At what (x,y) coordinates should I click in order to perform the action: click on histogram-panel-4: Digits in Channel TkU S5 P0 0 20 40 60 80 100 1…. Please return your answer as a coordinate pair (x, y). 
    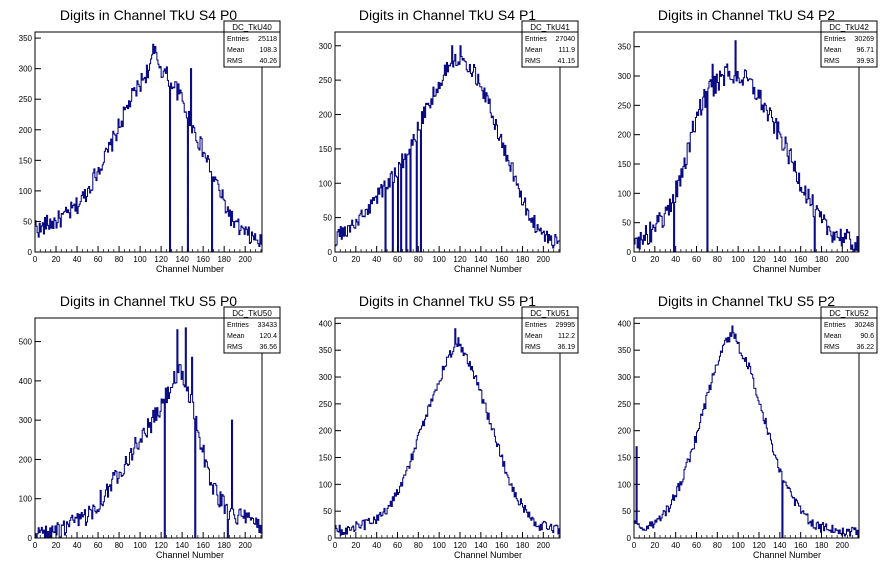
    Looking at the image, I should click on (150, 426).